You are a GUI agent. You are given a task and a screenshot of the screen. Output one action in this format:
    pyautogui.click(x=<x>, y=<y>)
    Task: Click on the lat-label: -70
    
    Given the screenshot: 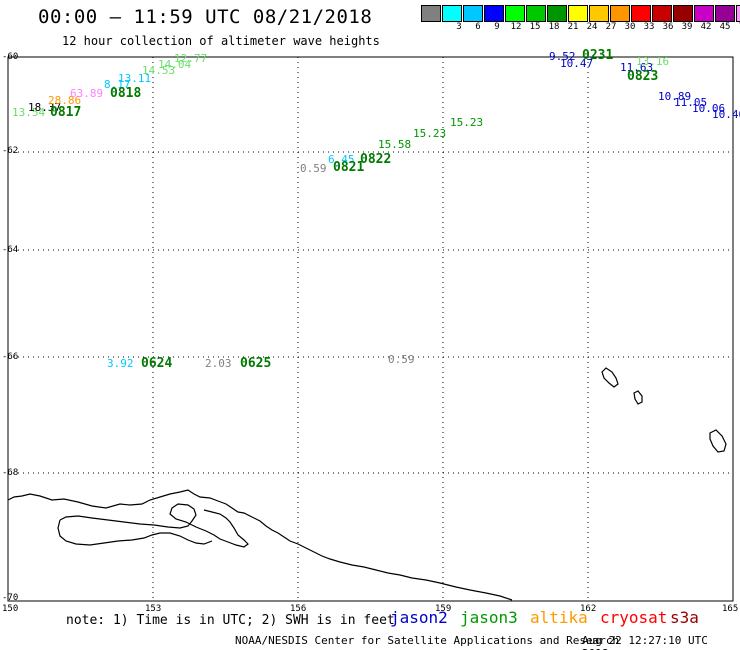 What is the action you would take?
    pyautogui.click(x=10, y=598)
    